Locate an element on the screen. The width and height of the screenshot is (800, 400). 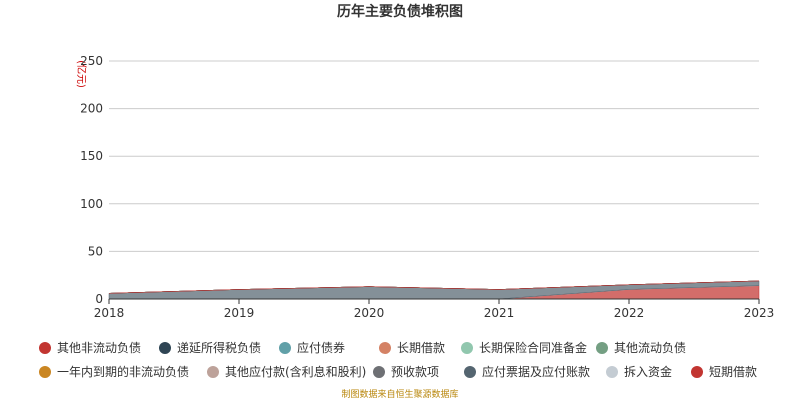
legend-label: 预收款项 is located at coordinates (415, 372).